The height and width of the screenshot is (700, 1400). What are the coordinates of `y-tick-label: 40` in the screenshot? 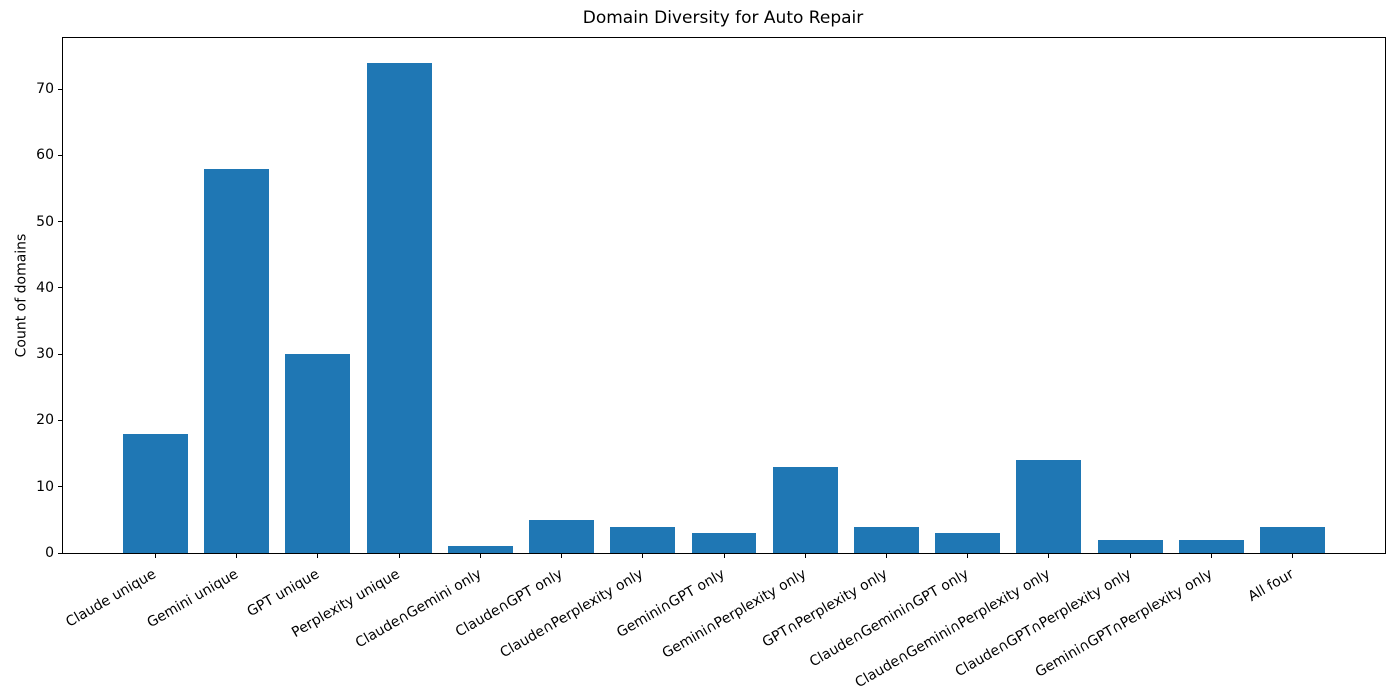 It's located at (45, 287).